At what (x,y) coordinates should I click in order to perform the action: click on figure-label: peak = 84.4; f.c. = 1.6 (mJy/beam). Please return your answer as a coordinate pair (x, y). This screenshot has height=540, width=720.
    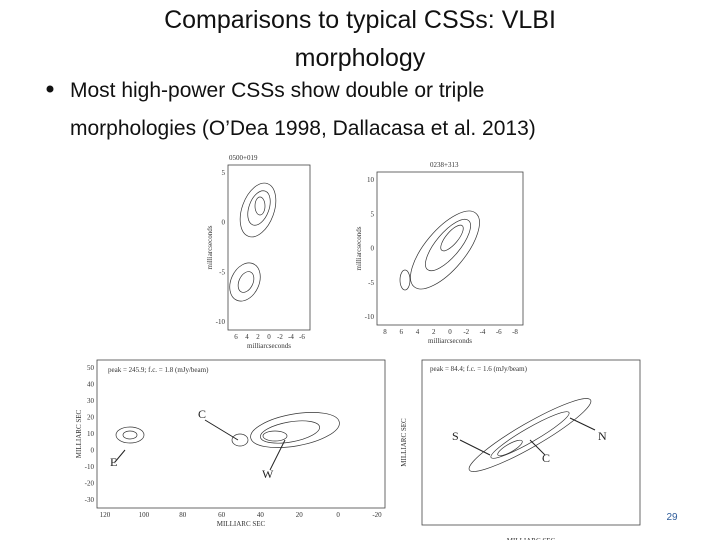
    Looking at the image, I should click on (479, 369).